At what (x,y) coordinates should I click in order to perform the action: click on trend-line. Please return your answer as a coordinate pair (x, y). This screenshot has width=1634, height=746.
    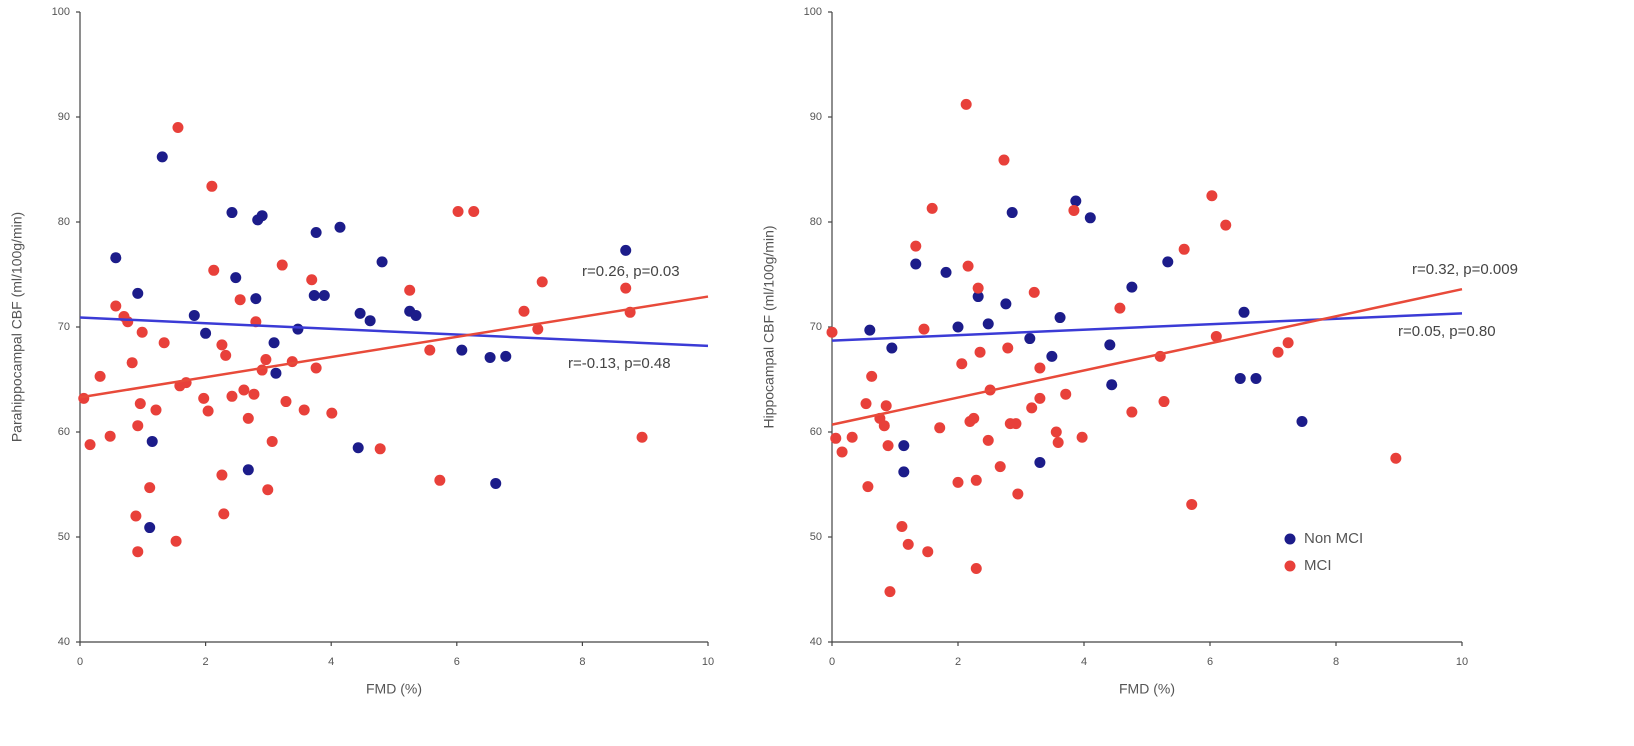
    Looking at the image, I should click on (1147, 356).